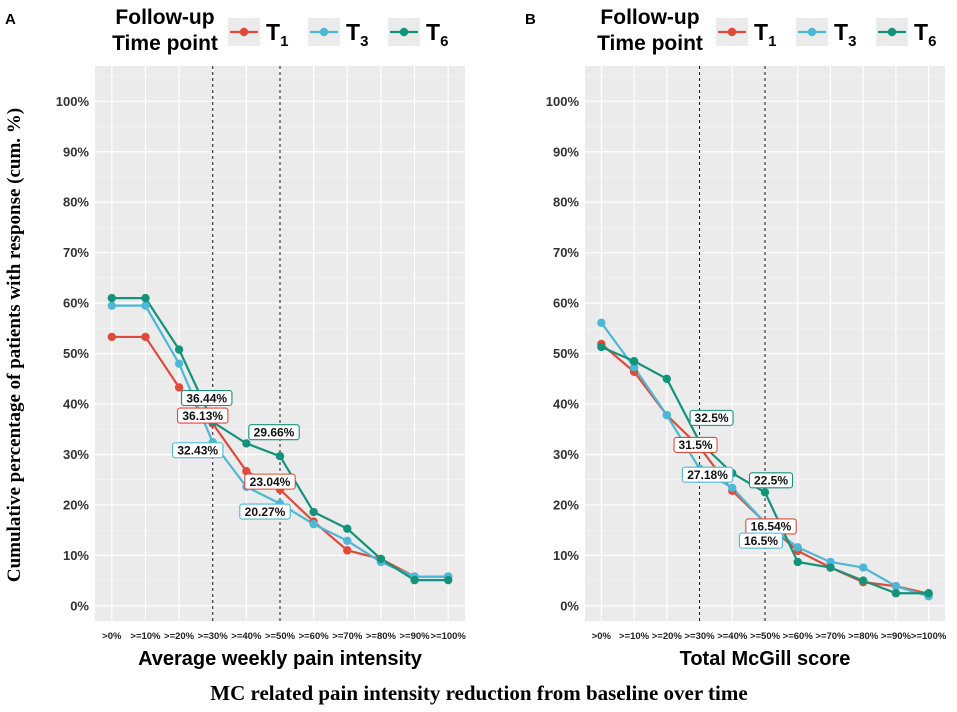 This screenshot has height=712, width=957. I want to click on data-label: 32.43%, so click(197, 450).